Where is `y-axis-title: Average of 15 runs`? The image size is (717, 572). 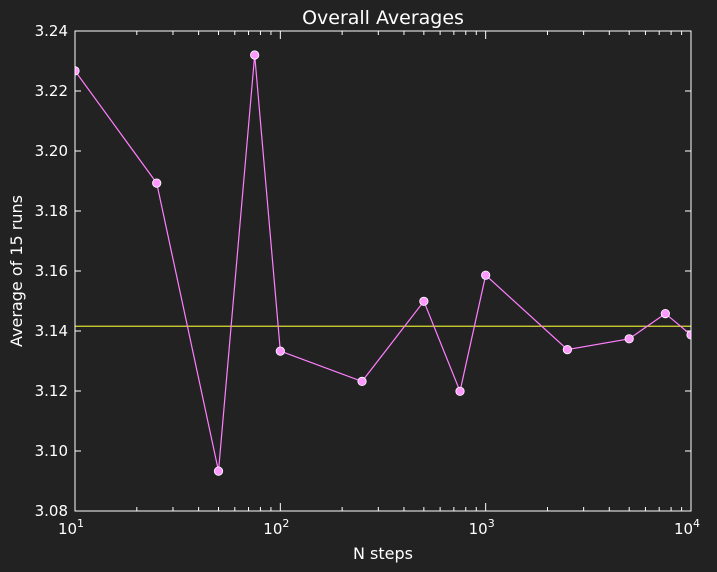 y-axis-title: Average of 15 runs is located at coordinates (16, 271).